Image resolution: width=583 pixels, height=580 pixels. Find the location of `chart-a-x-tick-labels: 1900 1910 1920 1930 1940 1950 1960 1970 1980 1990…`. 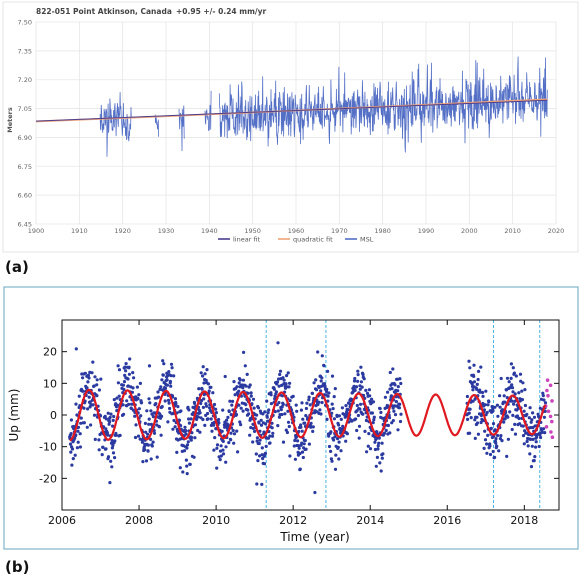

chart-a-x-tick-labels: 1900 1910 1920 1930 1940 1950 1960 1970 1980 1990… is located at coordinates (296, 231).